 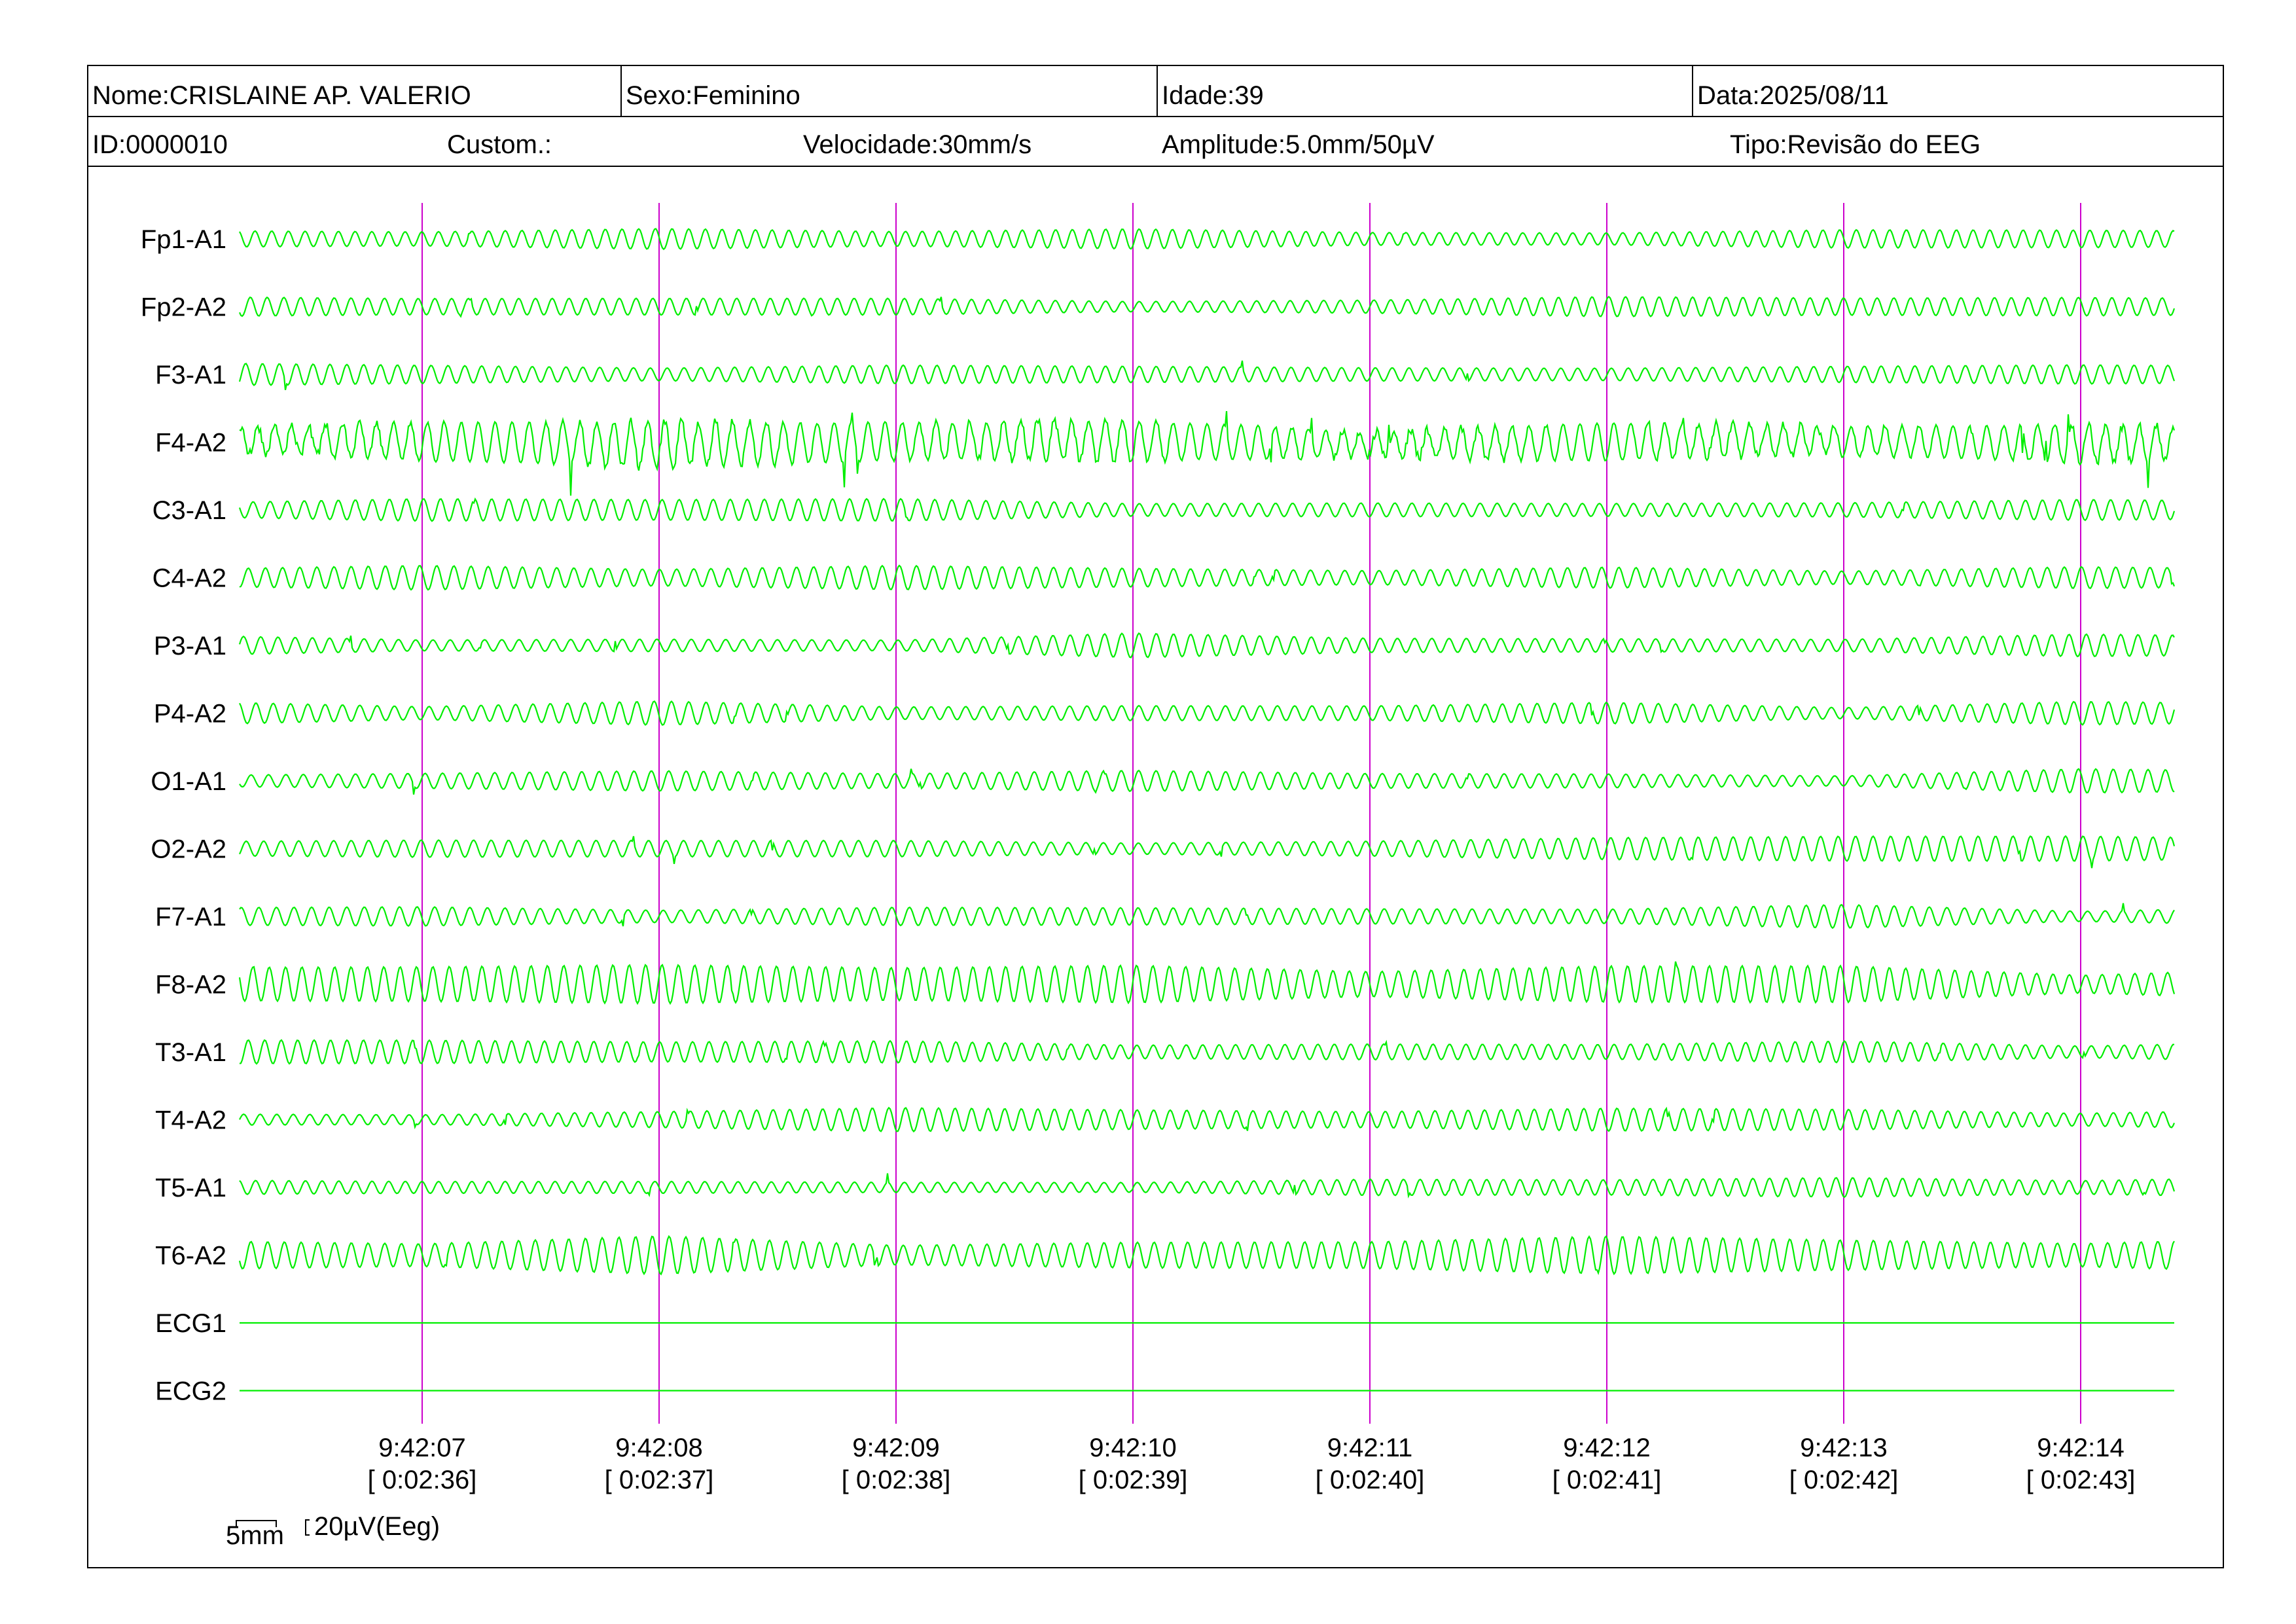 What do you see at coordinates (499, 144) in the screenshot?
I see `custom-field: Custom.:` at bounding box center [499, 144].